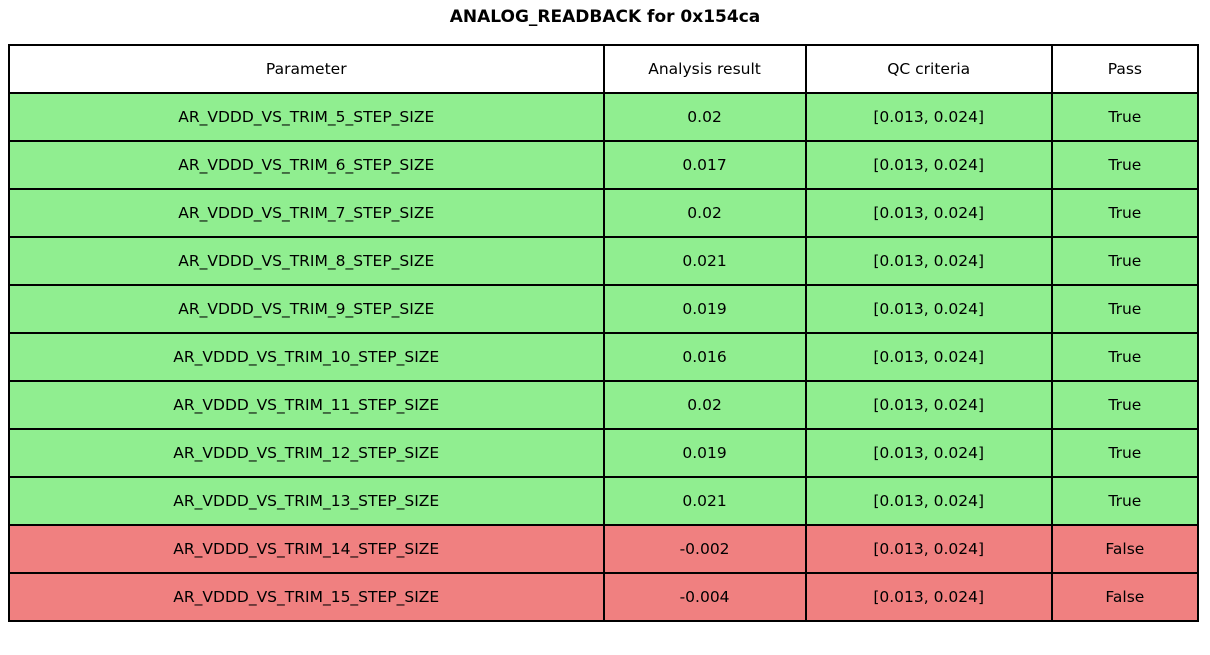 The height and width of the screenshot is (655, 1210). I want to click on analysis-result-cell: 0.017, so click(704, 165).